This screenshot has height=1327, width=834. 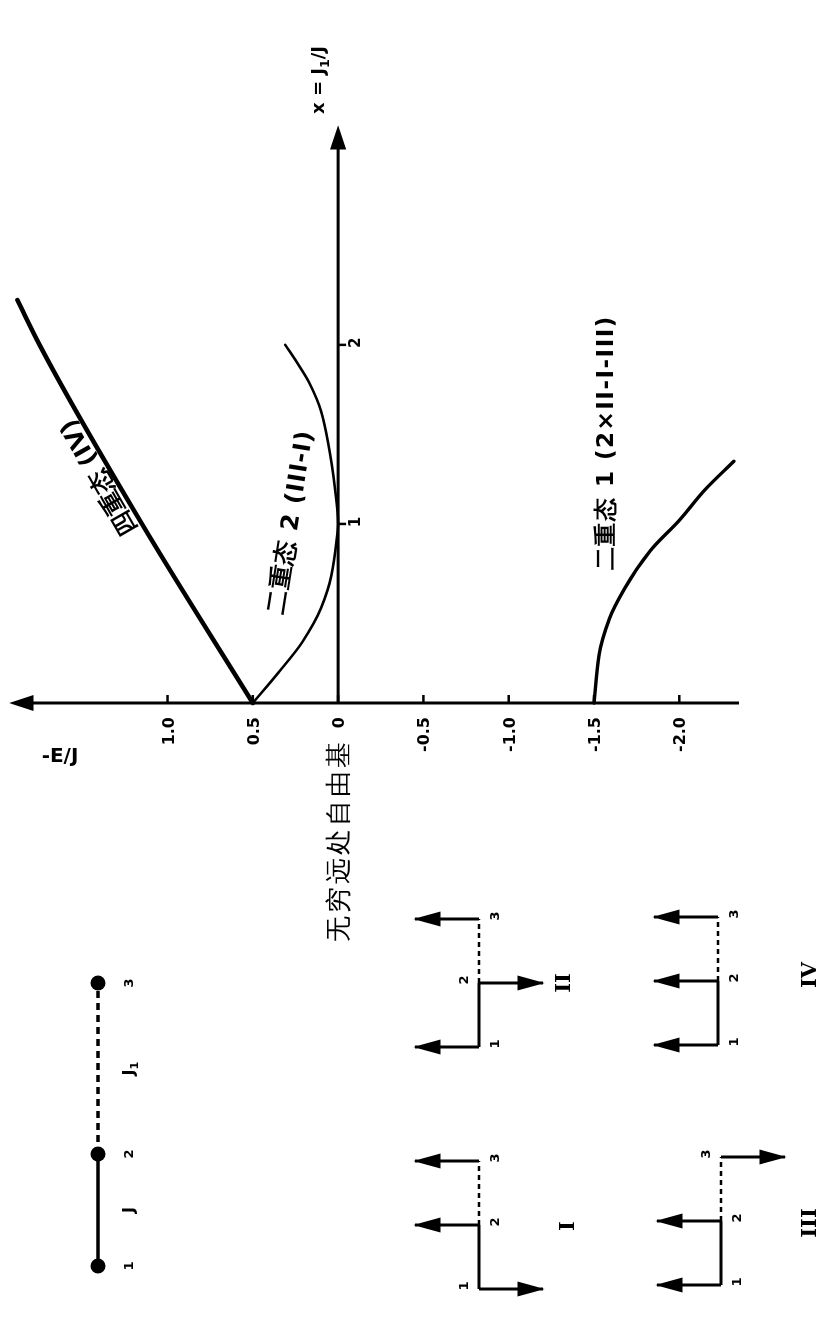 What do you see at coordinates (679, 734) in the screenshot?
I see `x-tick-label: -2.0` at bounding box center [679, 734].